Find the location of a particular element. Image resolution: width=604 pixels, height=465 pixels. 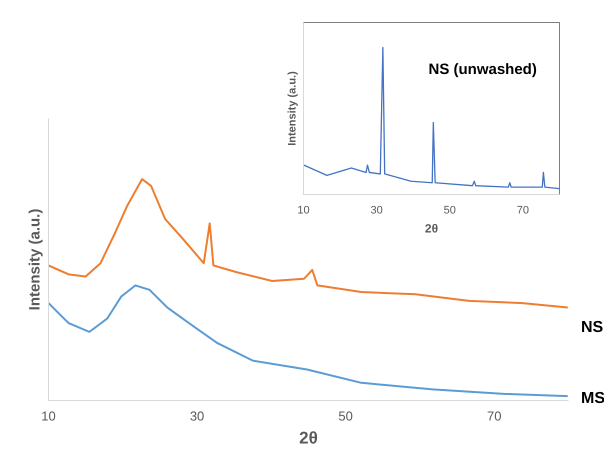

series-label: MS is located at coordinates (592, 399).